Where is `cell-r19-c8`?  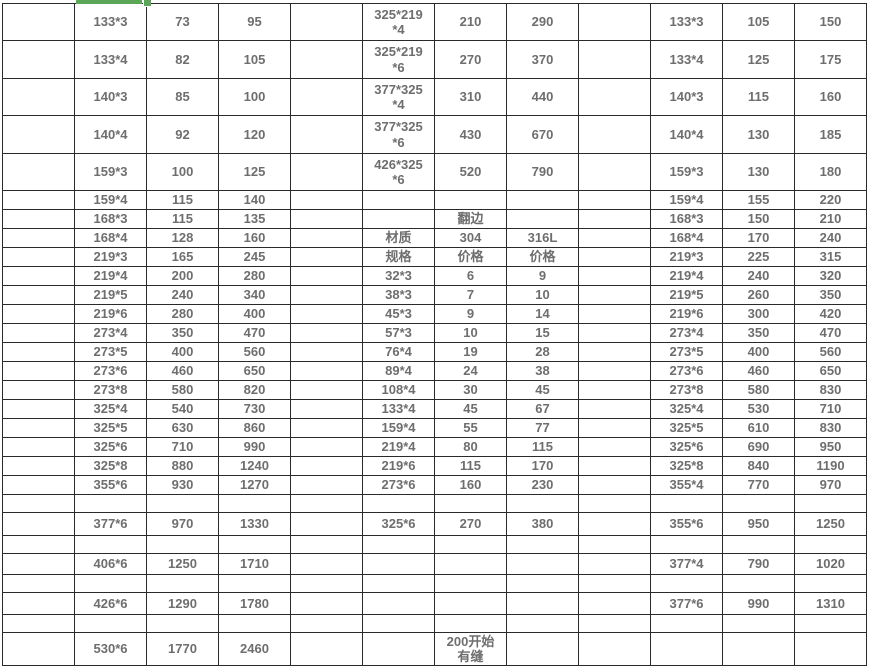
cell-r19-c8 is located at coordinates (614, 466).